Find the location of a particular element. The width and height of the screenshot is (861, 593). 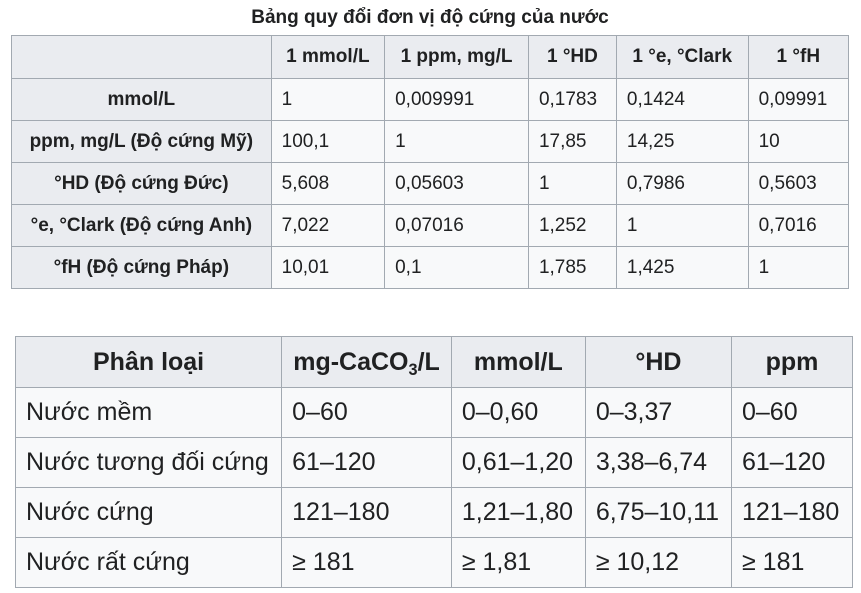

table-row: Nước mềm 0–60 0–0,60 0–3,37 0–60 is located at coordinates (433, 412).